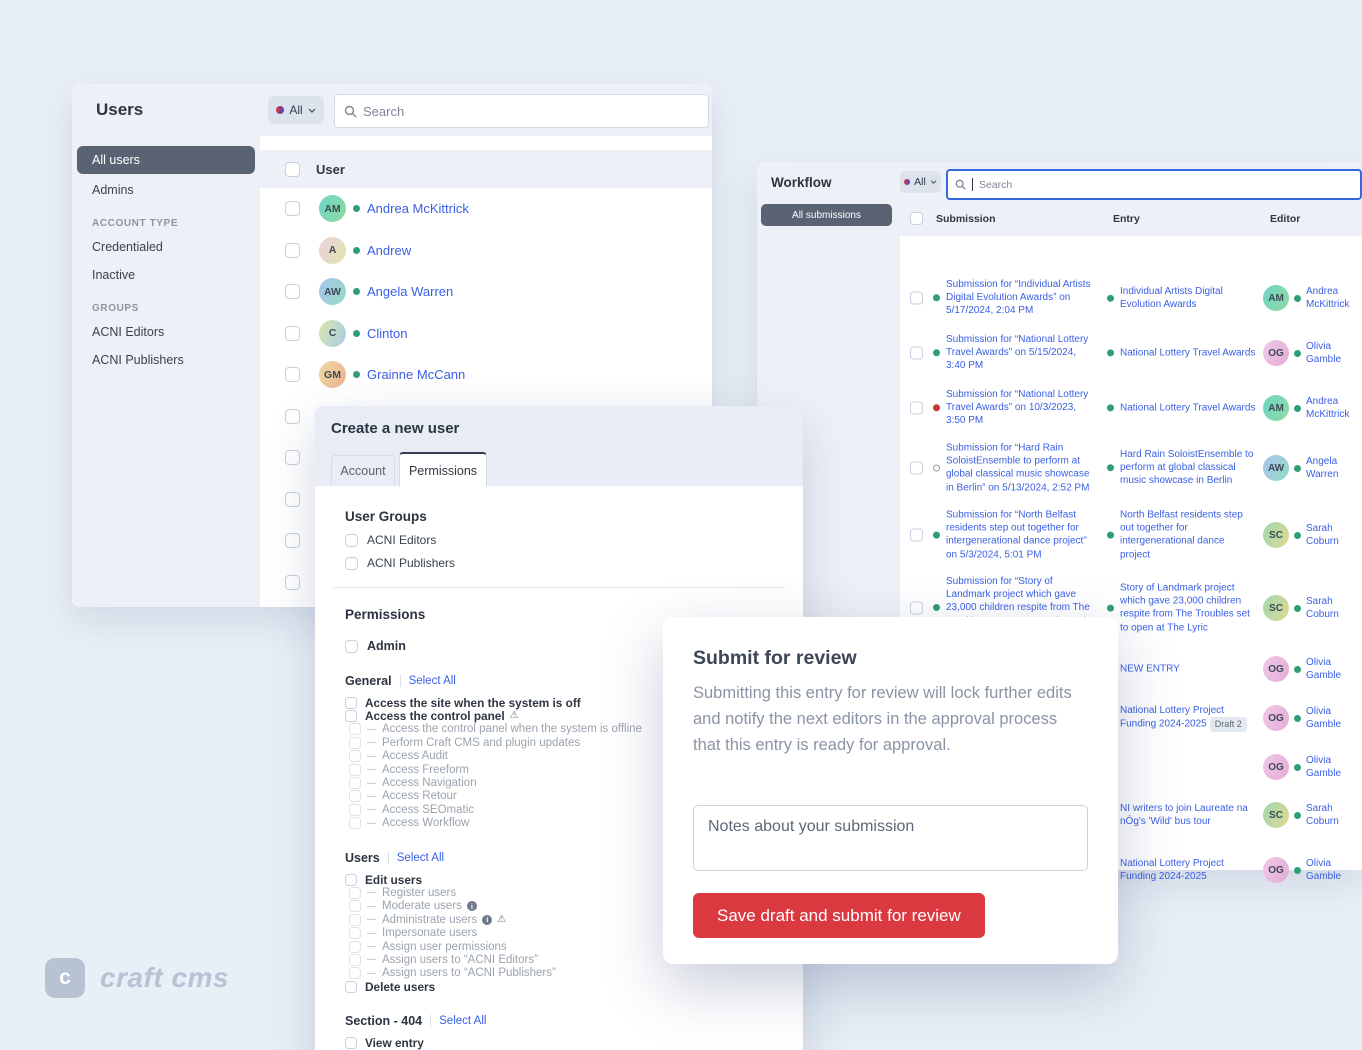  Describe the element at coordinates (565, 987) in the screenshot. I see `permission-row: Delete users` at that location.